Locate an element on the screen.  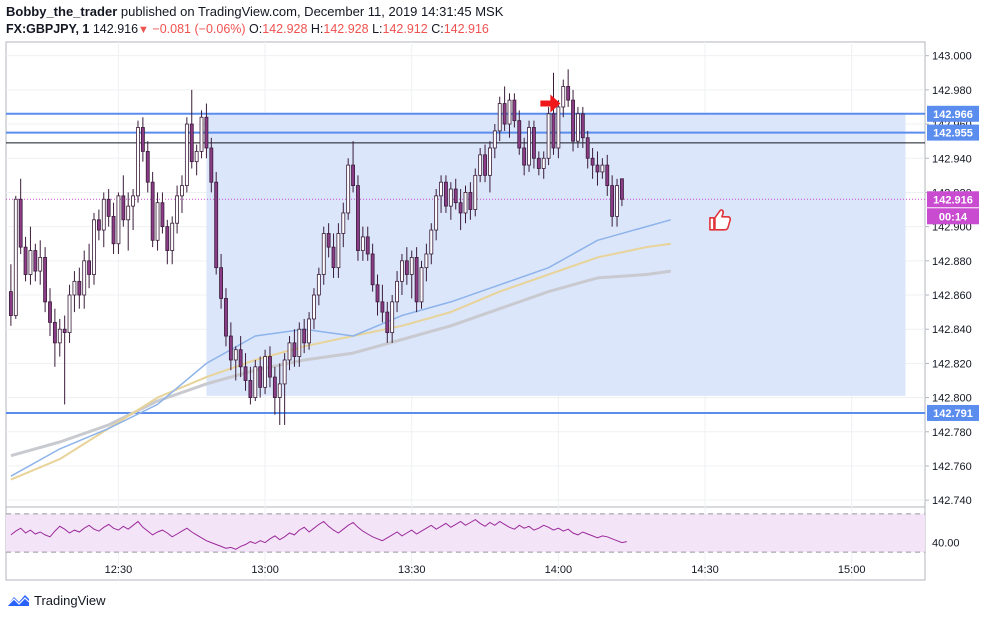
current-price-tag-bg is located at coordinates (953, 199).